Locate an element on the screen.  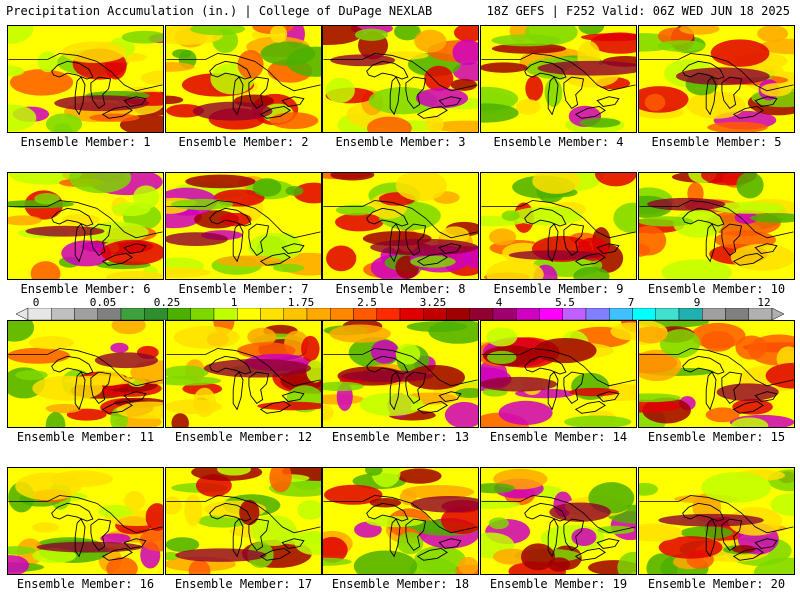
colorbar-tick-label: 12 is located at coordinates (764, 302).